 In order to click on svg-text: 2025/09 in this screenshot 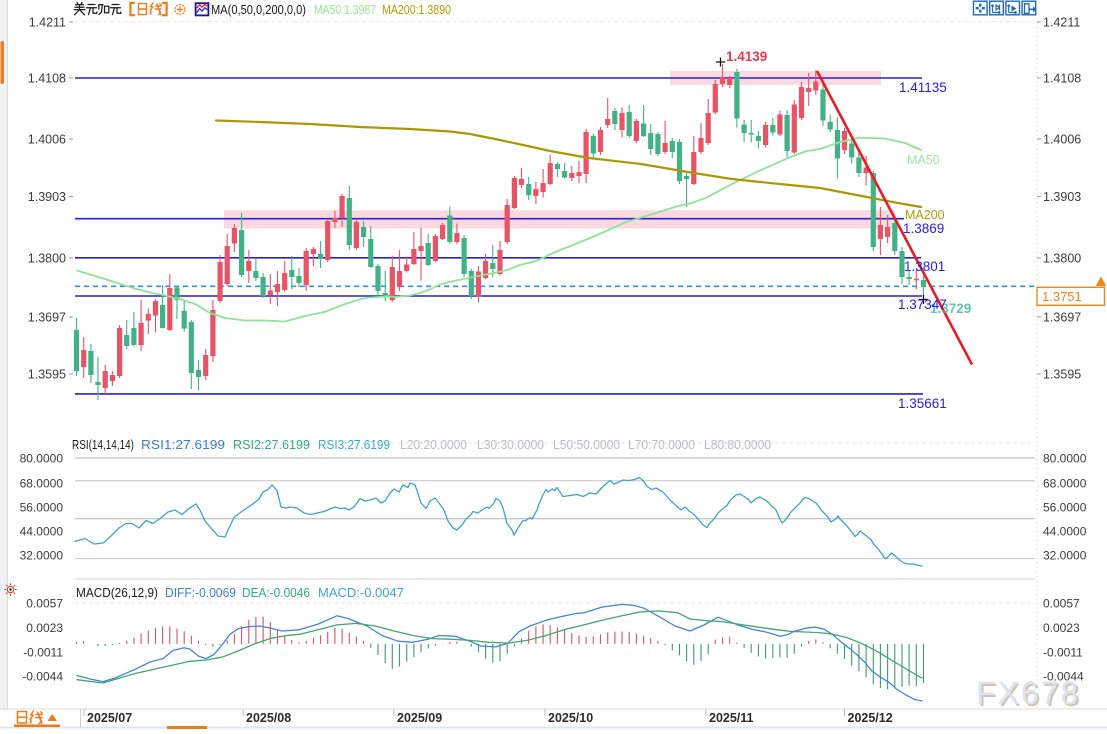, I will do `click(419, 718)`.